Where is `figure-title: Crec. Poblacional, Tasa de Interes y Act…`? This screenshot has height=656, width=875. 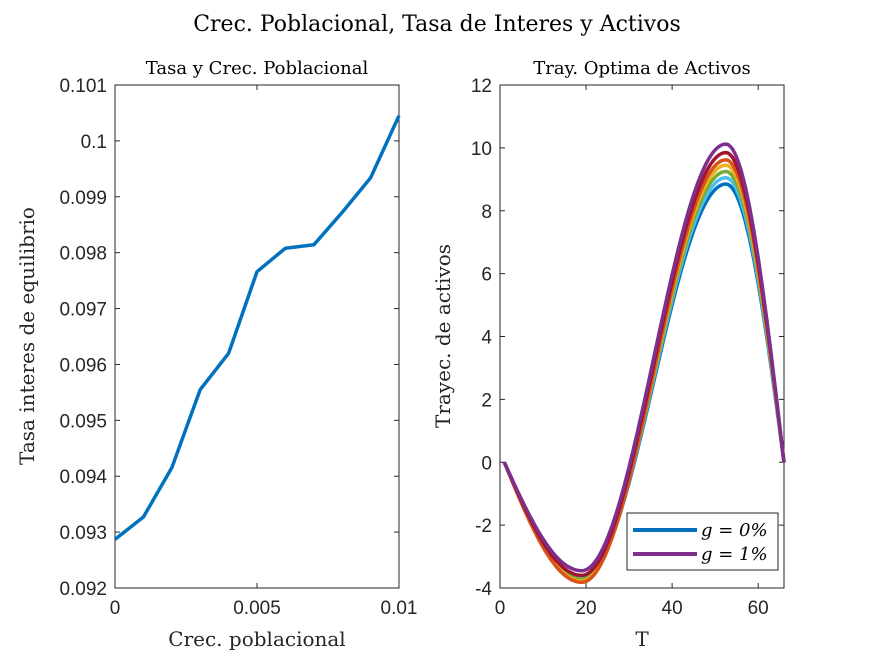 figure-title: Crec. Poblacional, Tasa de Interes y Act… is located at coordinates (437, 24).